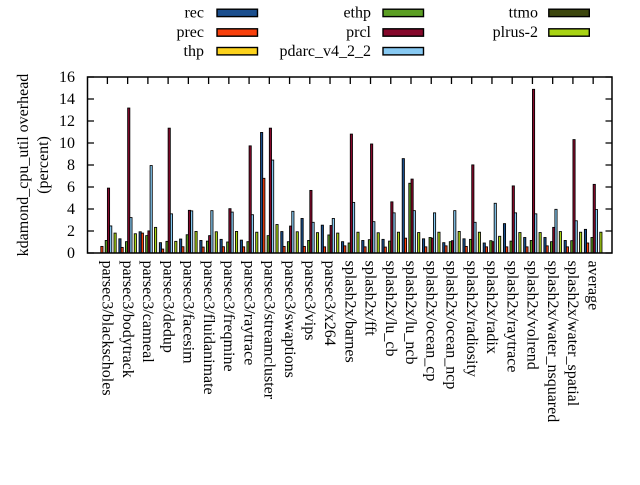 The height and width of the screenshot is (485, 640). Describe the element at coordinates (430, 321) in the screenshot. I see `svg-text: splash2x/ocean_cp` at that location.